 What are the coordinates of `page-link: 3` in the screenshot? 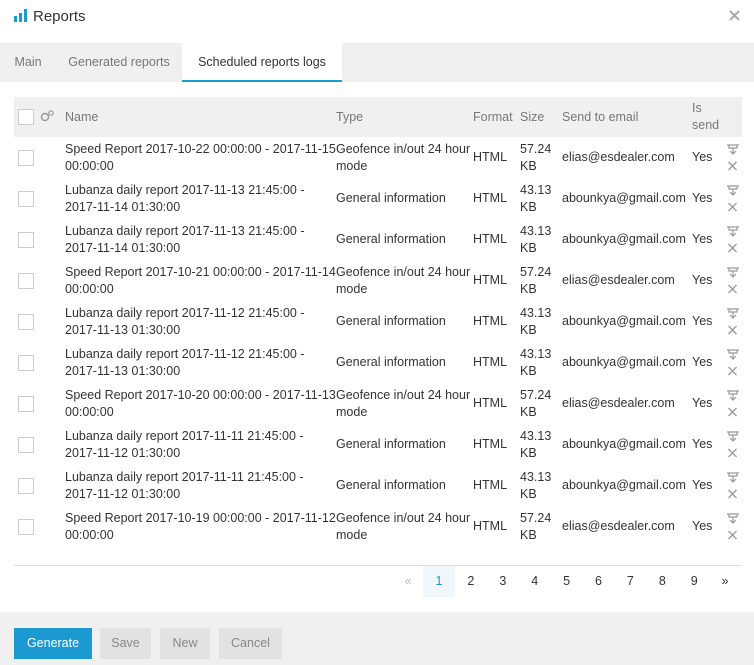 It's located at (503, 581).